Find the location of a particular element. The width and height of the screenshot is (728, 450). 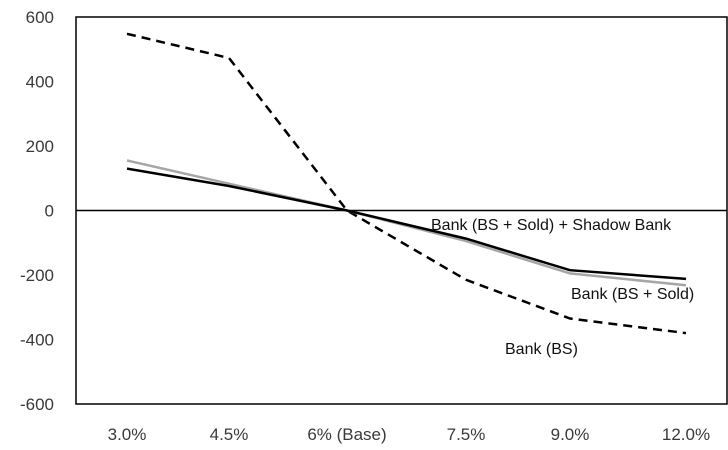

label-bank-bs-sold: Bank (BS + Sold) is located at coordinates (632, 294).